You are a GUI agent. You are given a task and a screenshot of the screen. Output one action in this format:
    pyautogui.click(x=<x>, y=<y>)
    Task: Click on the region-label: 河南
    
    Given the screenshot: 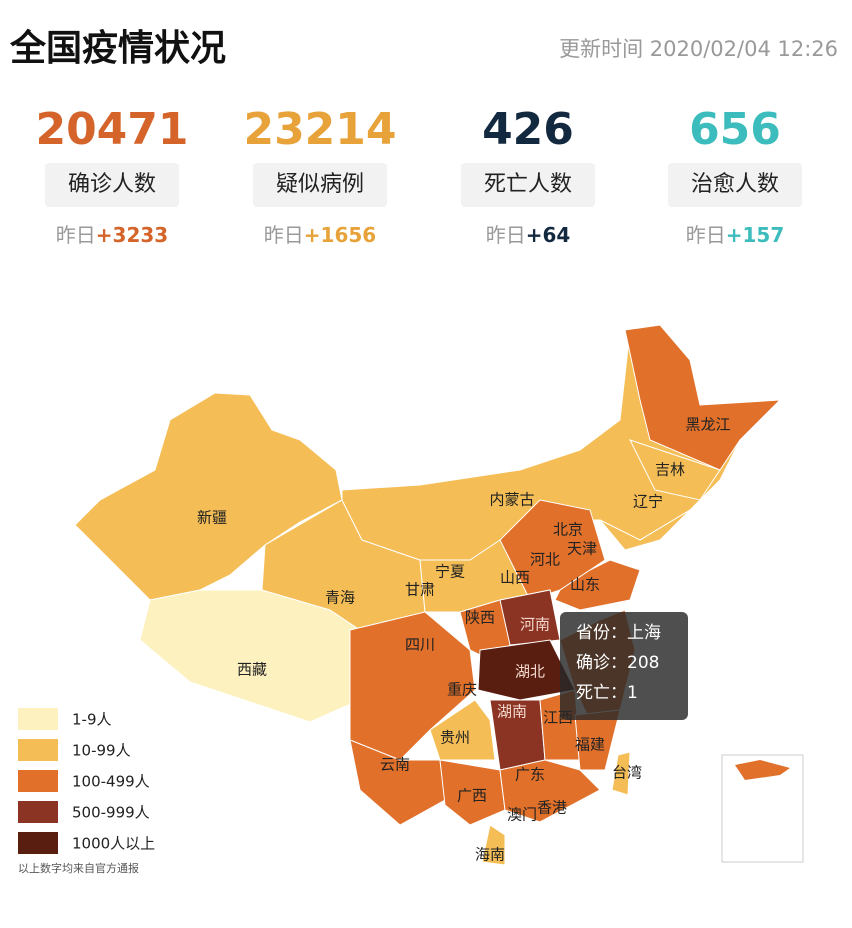 What is the action you would take?
    pyautogui.click(x=535, y=625)
    